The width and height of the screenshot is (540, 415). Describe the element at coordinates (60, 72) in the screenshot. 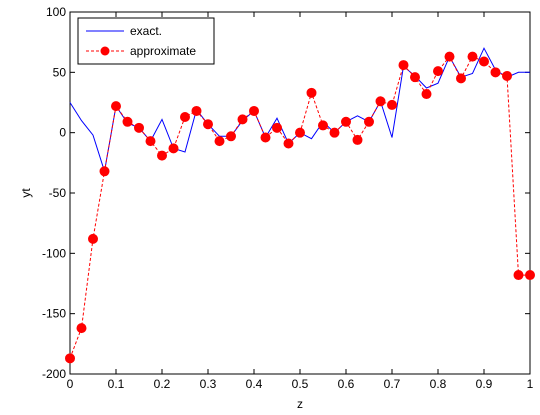

I see `y-tick-label: 50` at that location.